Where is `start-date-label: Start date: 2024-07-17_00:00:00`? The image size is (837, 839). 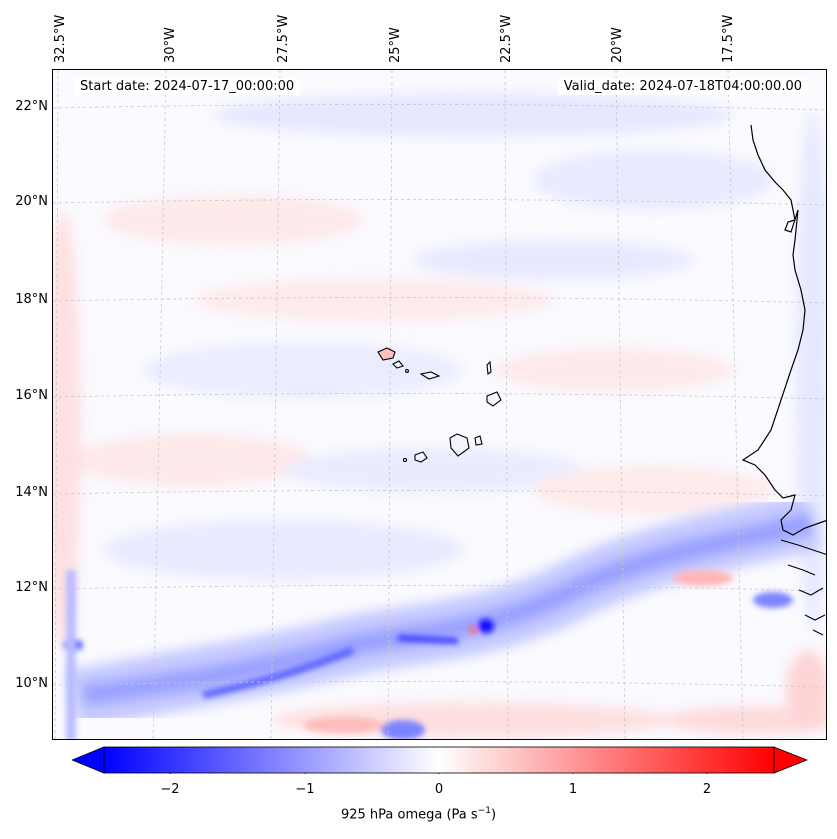
start-date-label: Start date: 2024-07-17_00:00:00 is located at coordinates (187, 86).